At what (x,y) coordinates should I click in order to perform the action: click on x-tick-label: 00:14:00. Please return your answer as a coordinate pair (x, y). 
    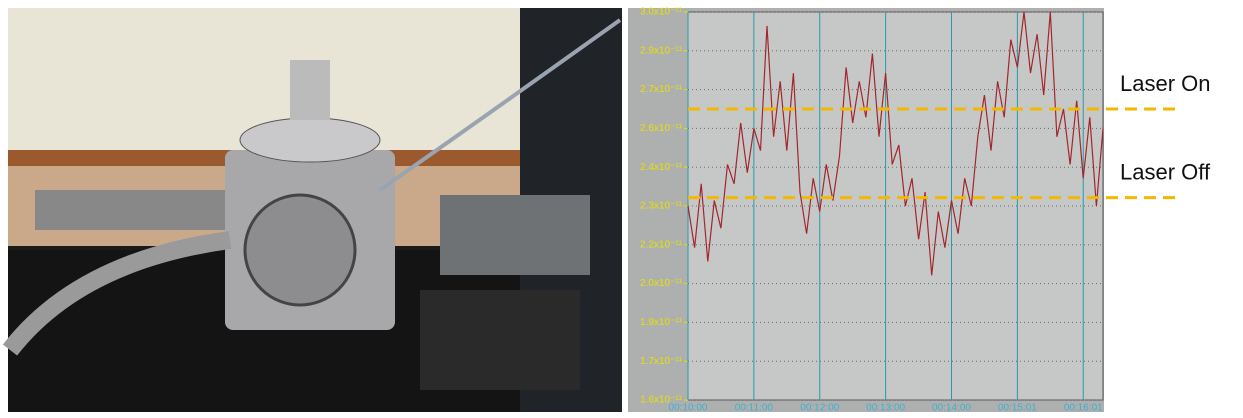
    Looking at the image, I should click on (951, 408).